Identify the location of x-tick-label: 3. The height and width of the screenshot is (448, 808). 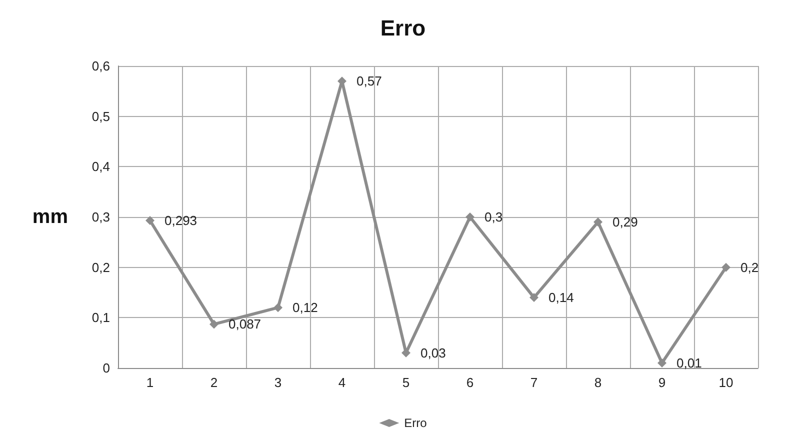
(278, 382).